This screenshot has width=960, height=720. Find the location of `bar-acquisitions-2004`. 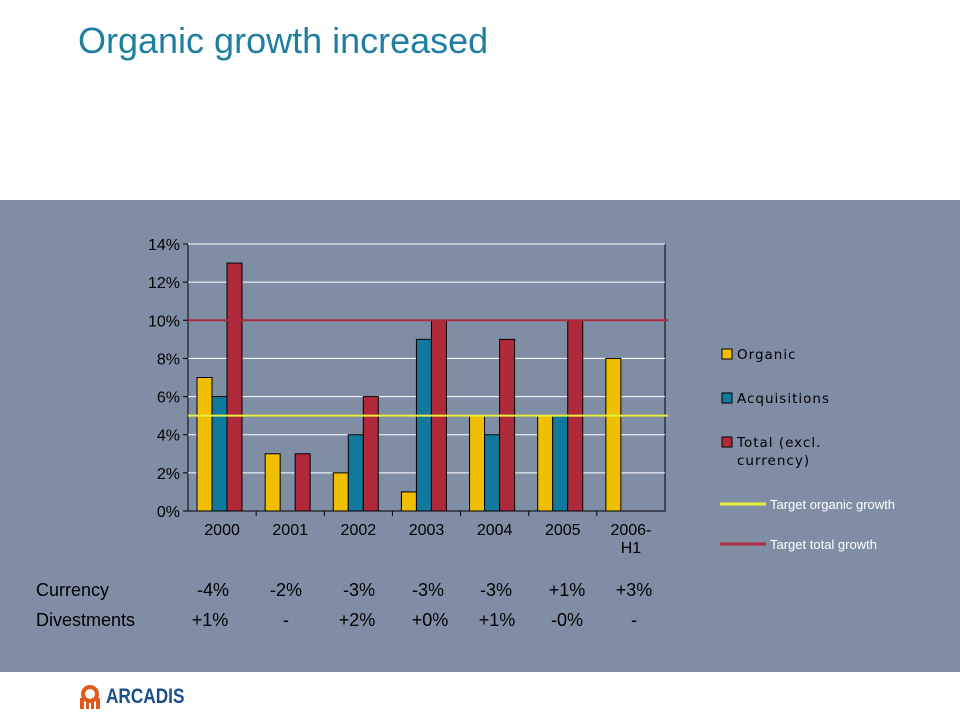

bar-acquisitions-2004 is located at coordinates (492, 473).